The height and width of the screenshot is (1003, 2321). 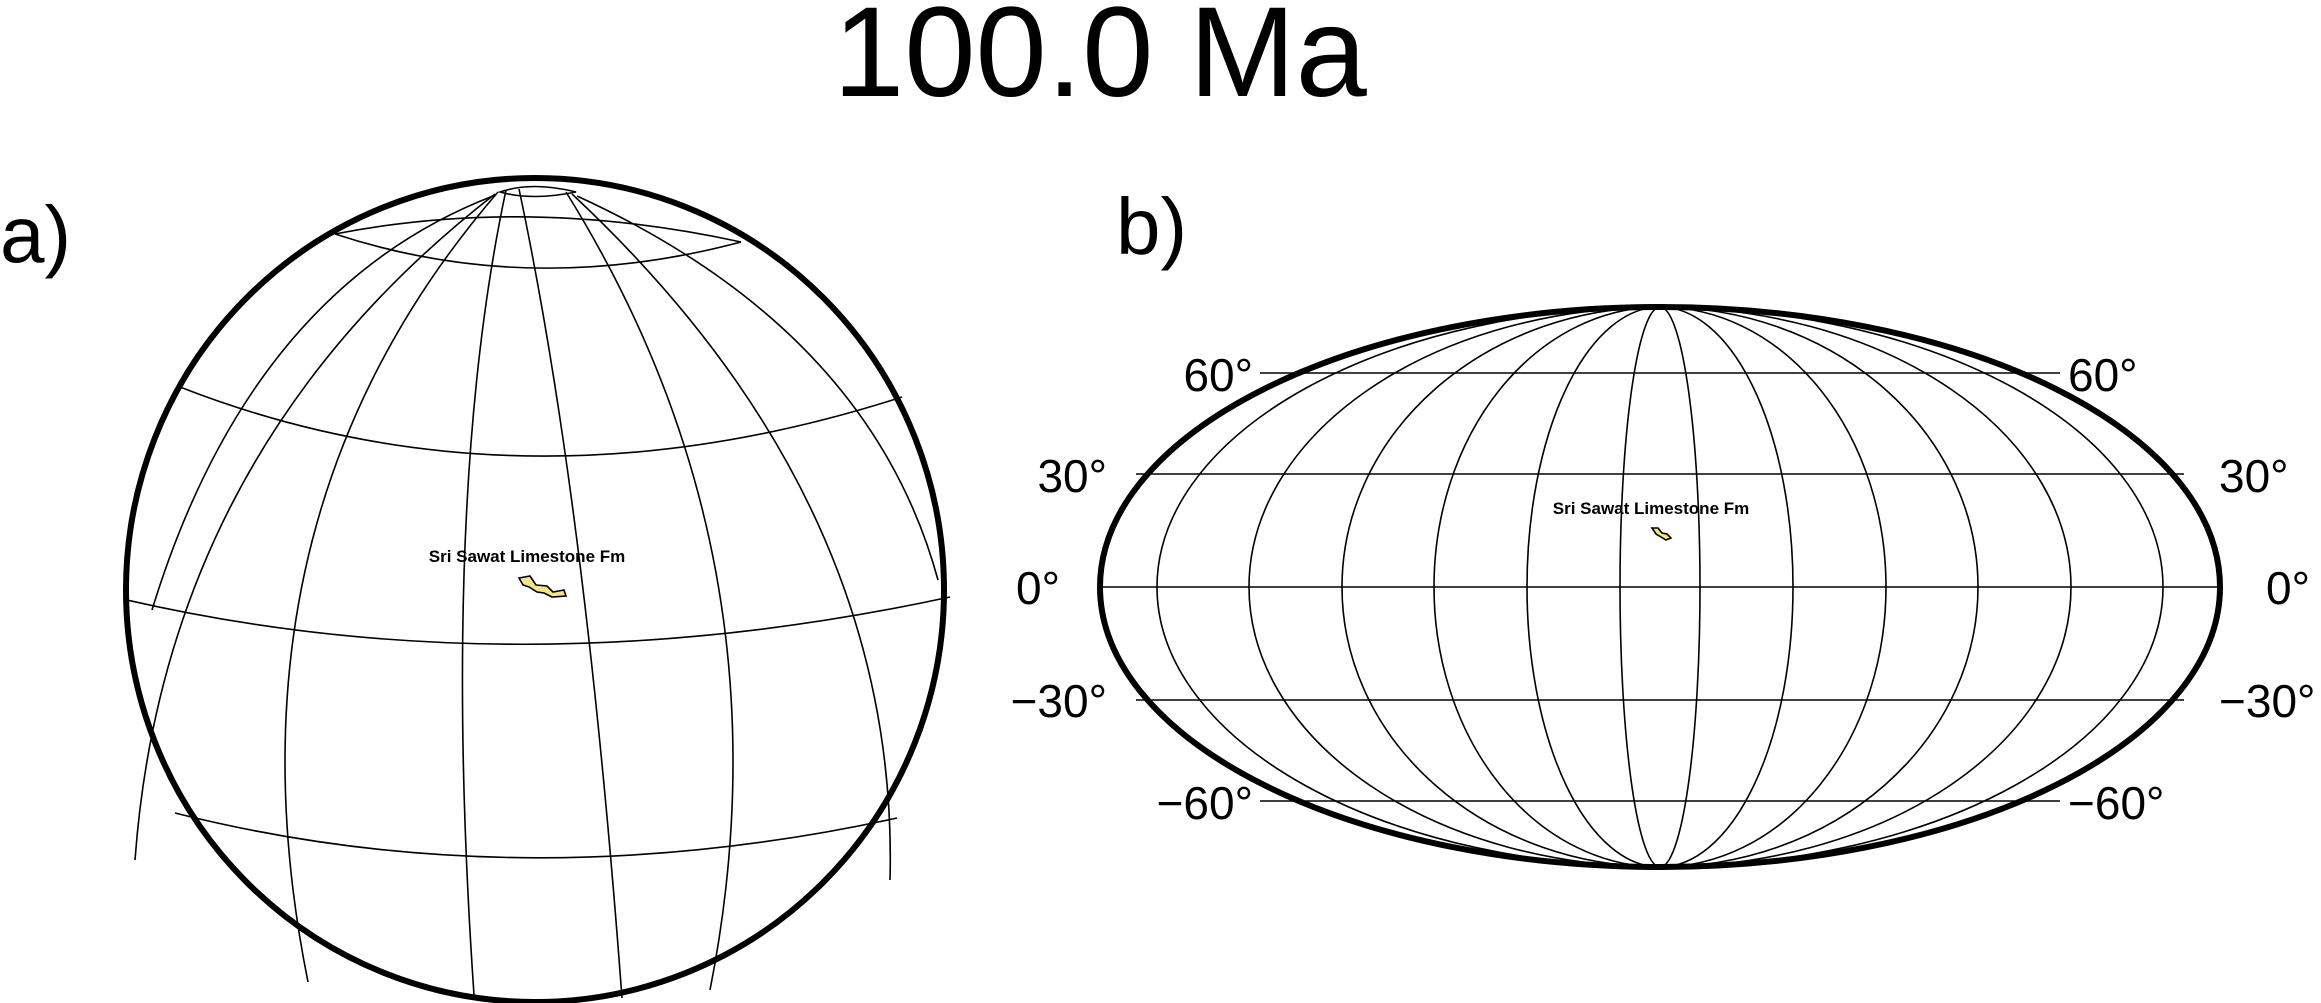 What do you see at coordinates (542, 586) in the screenshot?
I see `site-outcrop-a` at bounding box center [542, 586].